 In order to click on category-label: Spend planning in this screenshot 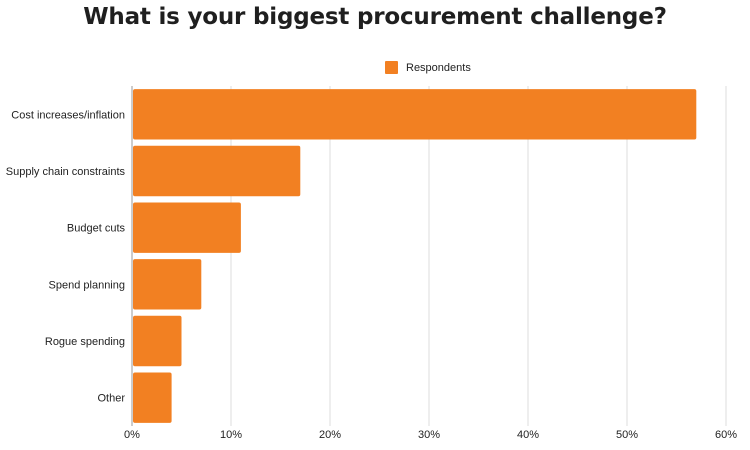, I will do `click(87, 285)`.